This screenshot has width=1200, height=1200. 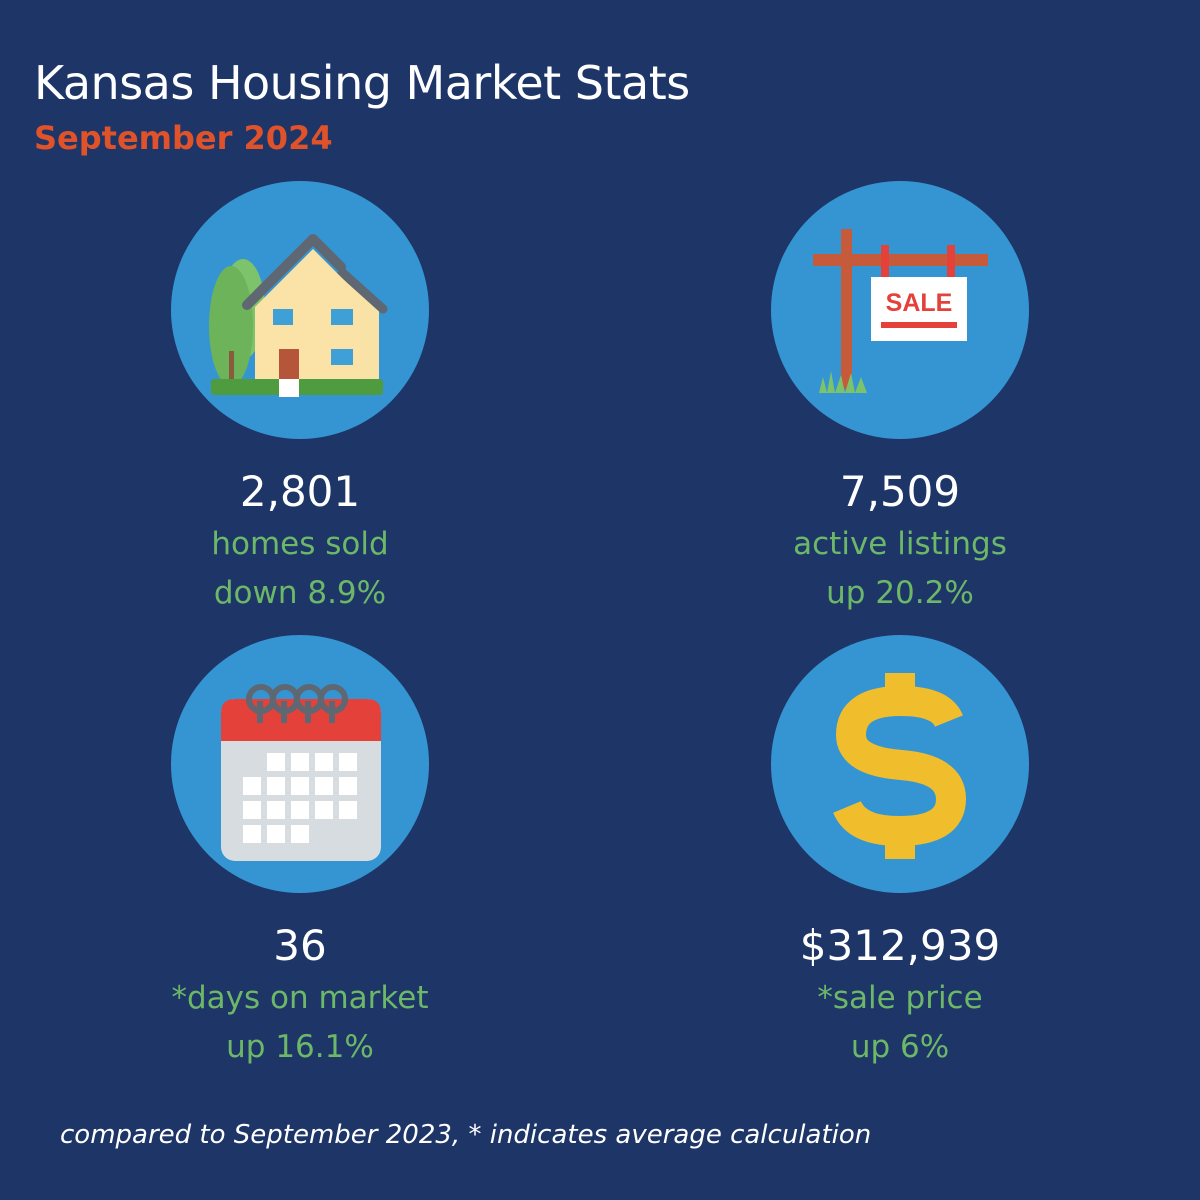 I want to click on dollar-sign-icon, so click(x=900, y=764).